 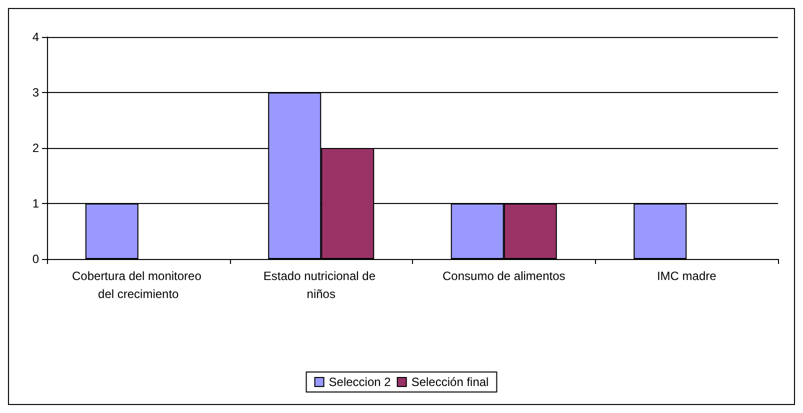 What do you see at coordinates (138, 285) in the screenshot?
I see `x-tick-label: Cobertura del monitoreo del crecimiento` at bounding box center [138, 285].